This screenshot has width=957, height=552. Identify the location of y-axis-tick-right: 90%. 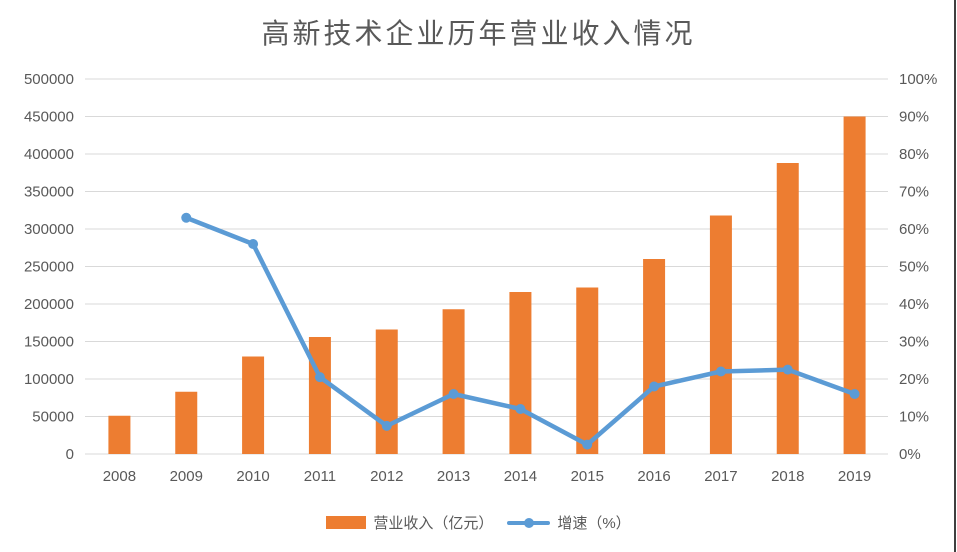
(914, 117).